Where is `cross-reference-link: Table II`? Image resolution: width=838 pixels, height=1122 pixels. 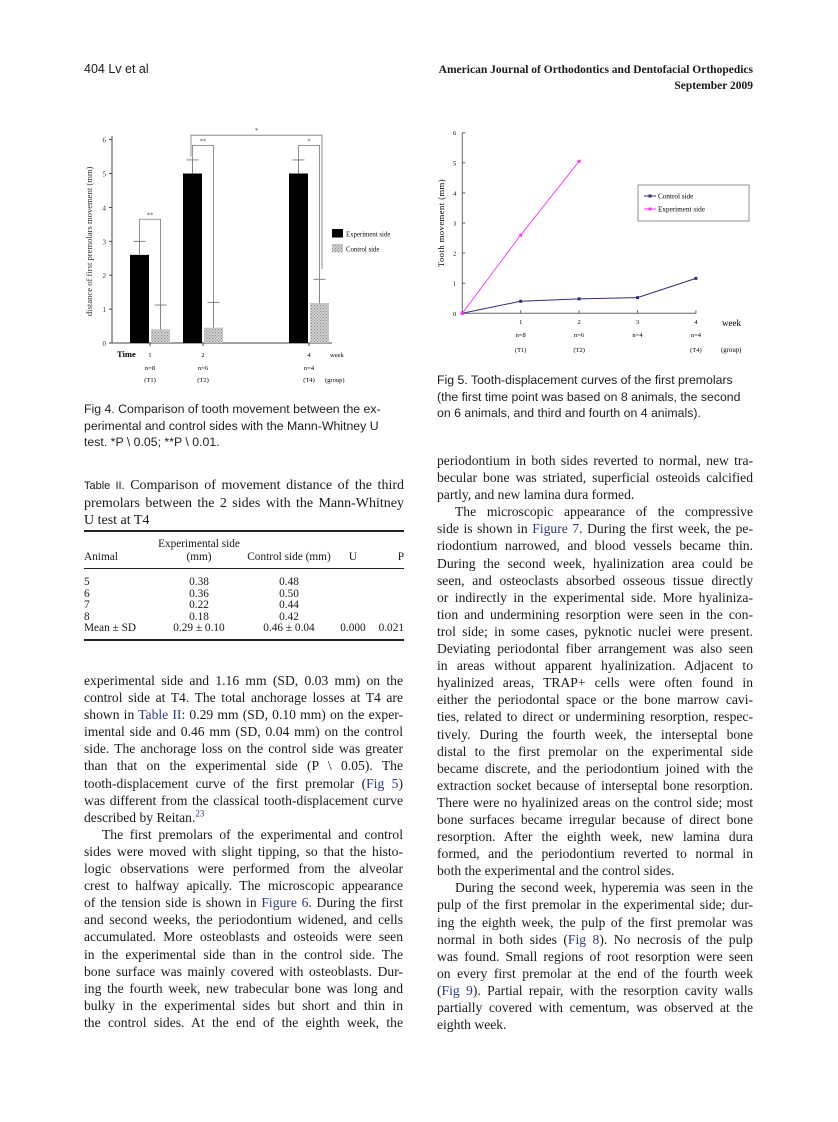
cross-reference-link: Table II is located at coordinates (160, 715).